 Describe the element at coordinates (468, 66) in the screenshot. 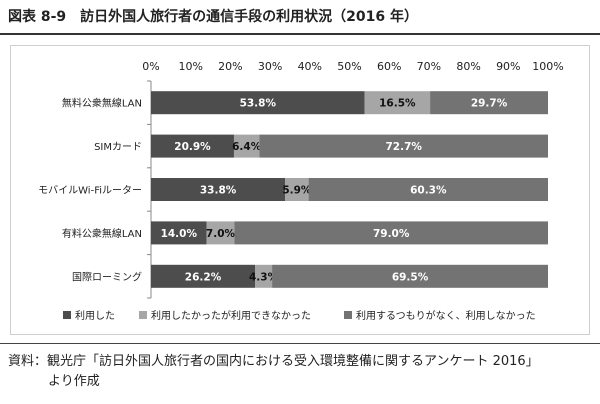

I see `x-tick-label: 80%` at that location.